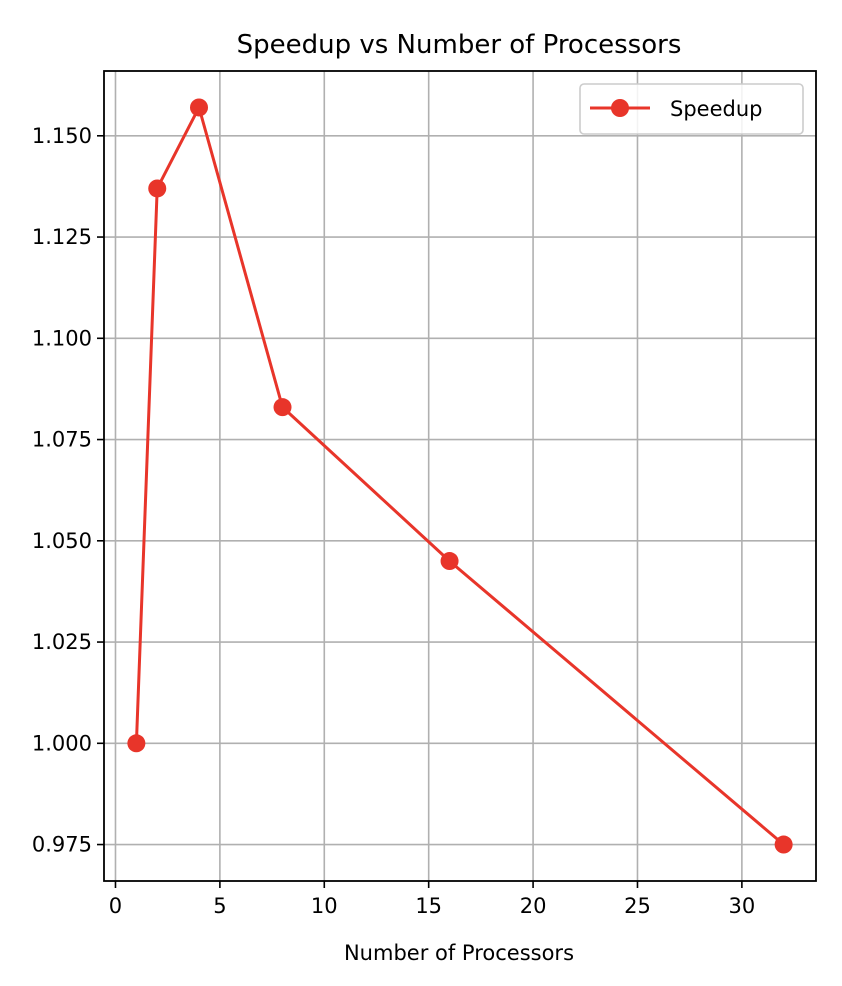 Image resolution: width=842 pixels, height=986 pixels. Describe the element at coordinates (115, 906) in the screenshot. I see `x-tick-label: 0` at that location.